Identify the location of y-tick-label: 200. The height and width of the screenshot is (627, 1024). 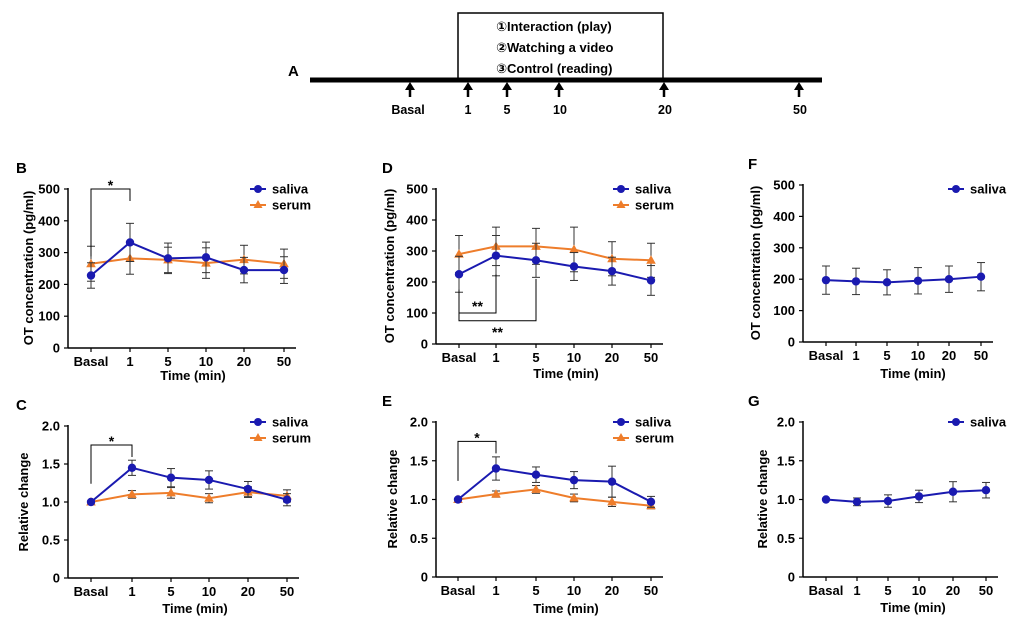
(784, 279).